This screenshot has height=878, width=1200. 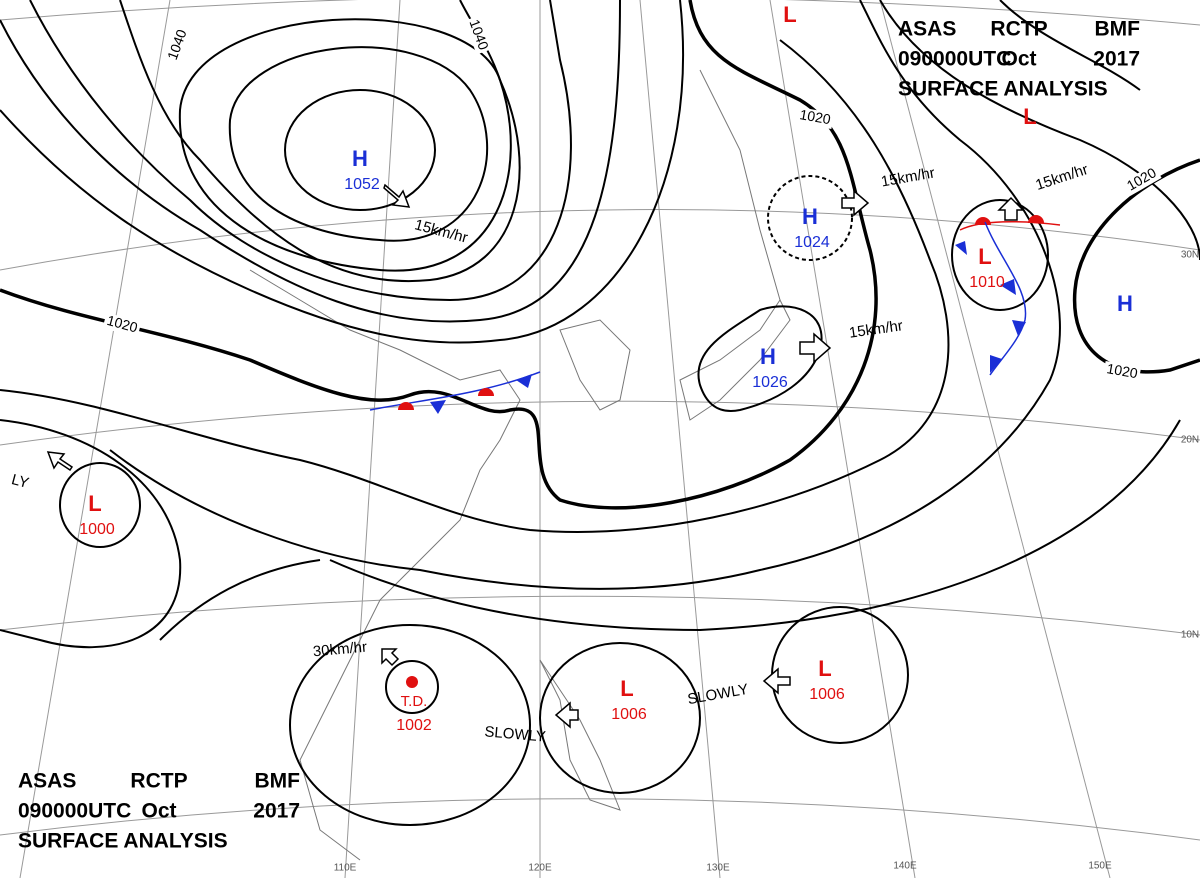 What do you see at coordinates (1190, 440) in the screenshot?
I see `latitude-label: 20N` at bounding box center [1190, 440].